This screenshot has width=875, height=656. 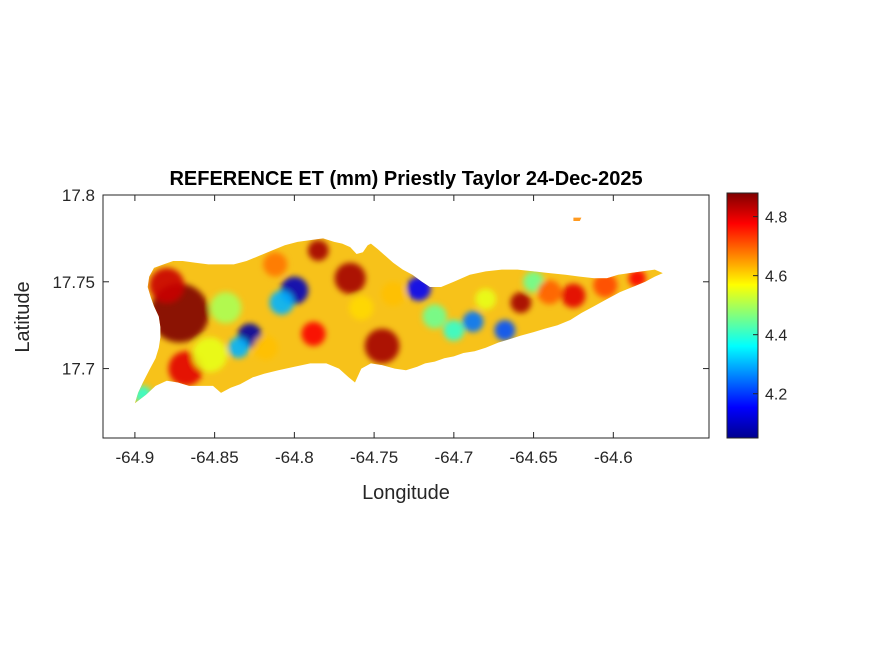 I want to click on colorbar-tick-label: 4.2, so click(x=776, y=395).